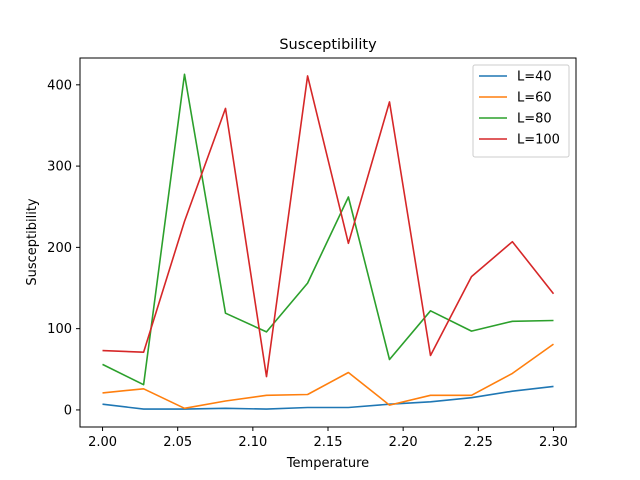  What do you see at coordinates (553, 442) in the screenshot?
I see `x-tick-label: 2.30` at bounding box center [553, 442].